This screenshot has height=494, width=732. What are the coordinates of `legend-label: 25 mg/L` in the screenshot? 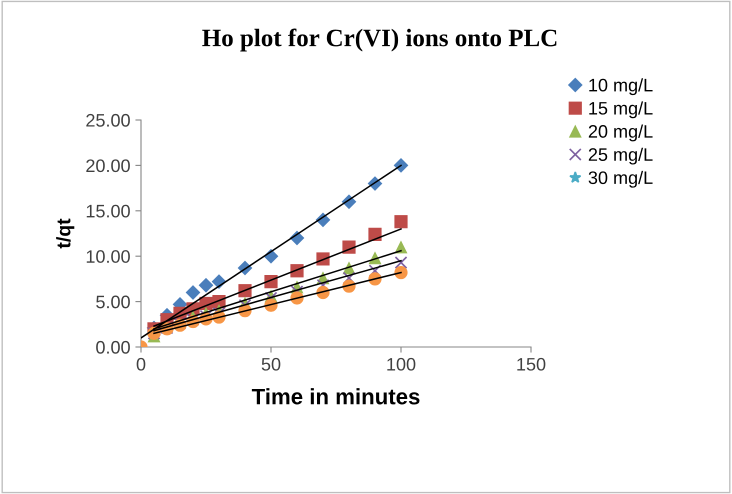 It's located at (620, 156).